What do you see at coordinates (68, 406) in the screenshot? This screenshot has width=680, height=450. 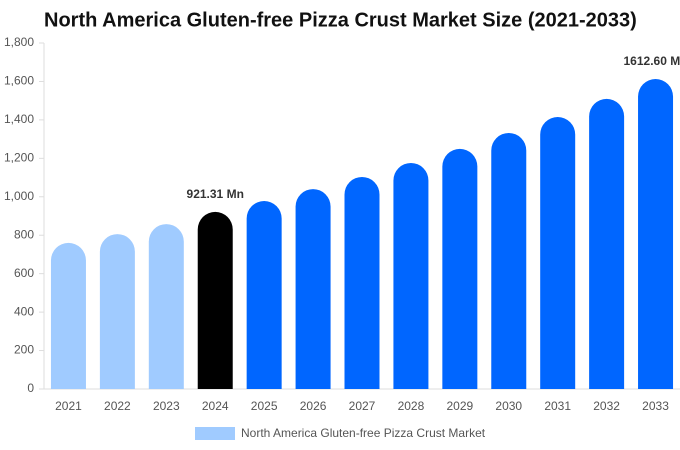 I see `x-tick-label: 2021` at bounding box center [68, 406].